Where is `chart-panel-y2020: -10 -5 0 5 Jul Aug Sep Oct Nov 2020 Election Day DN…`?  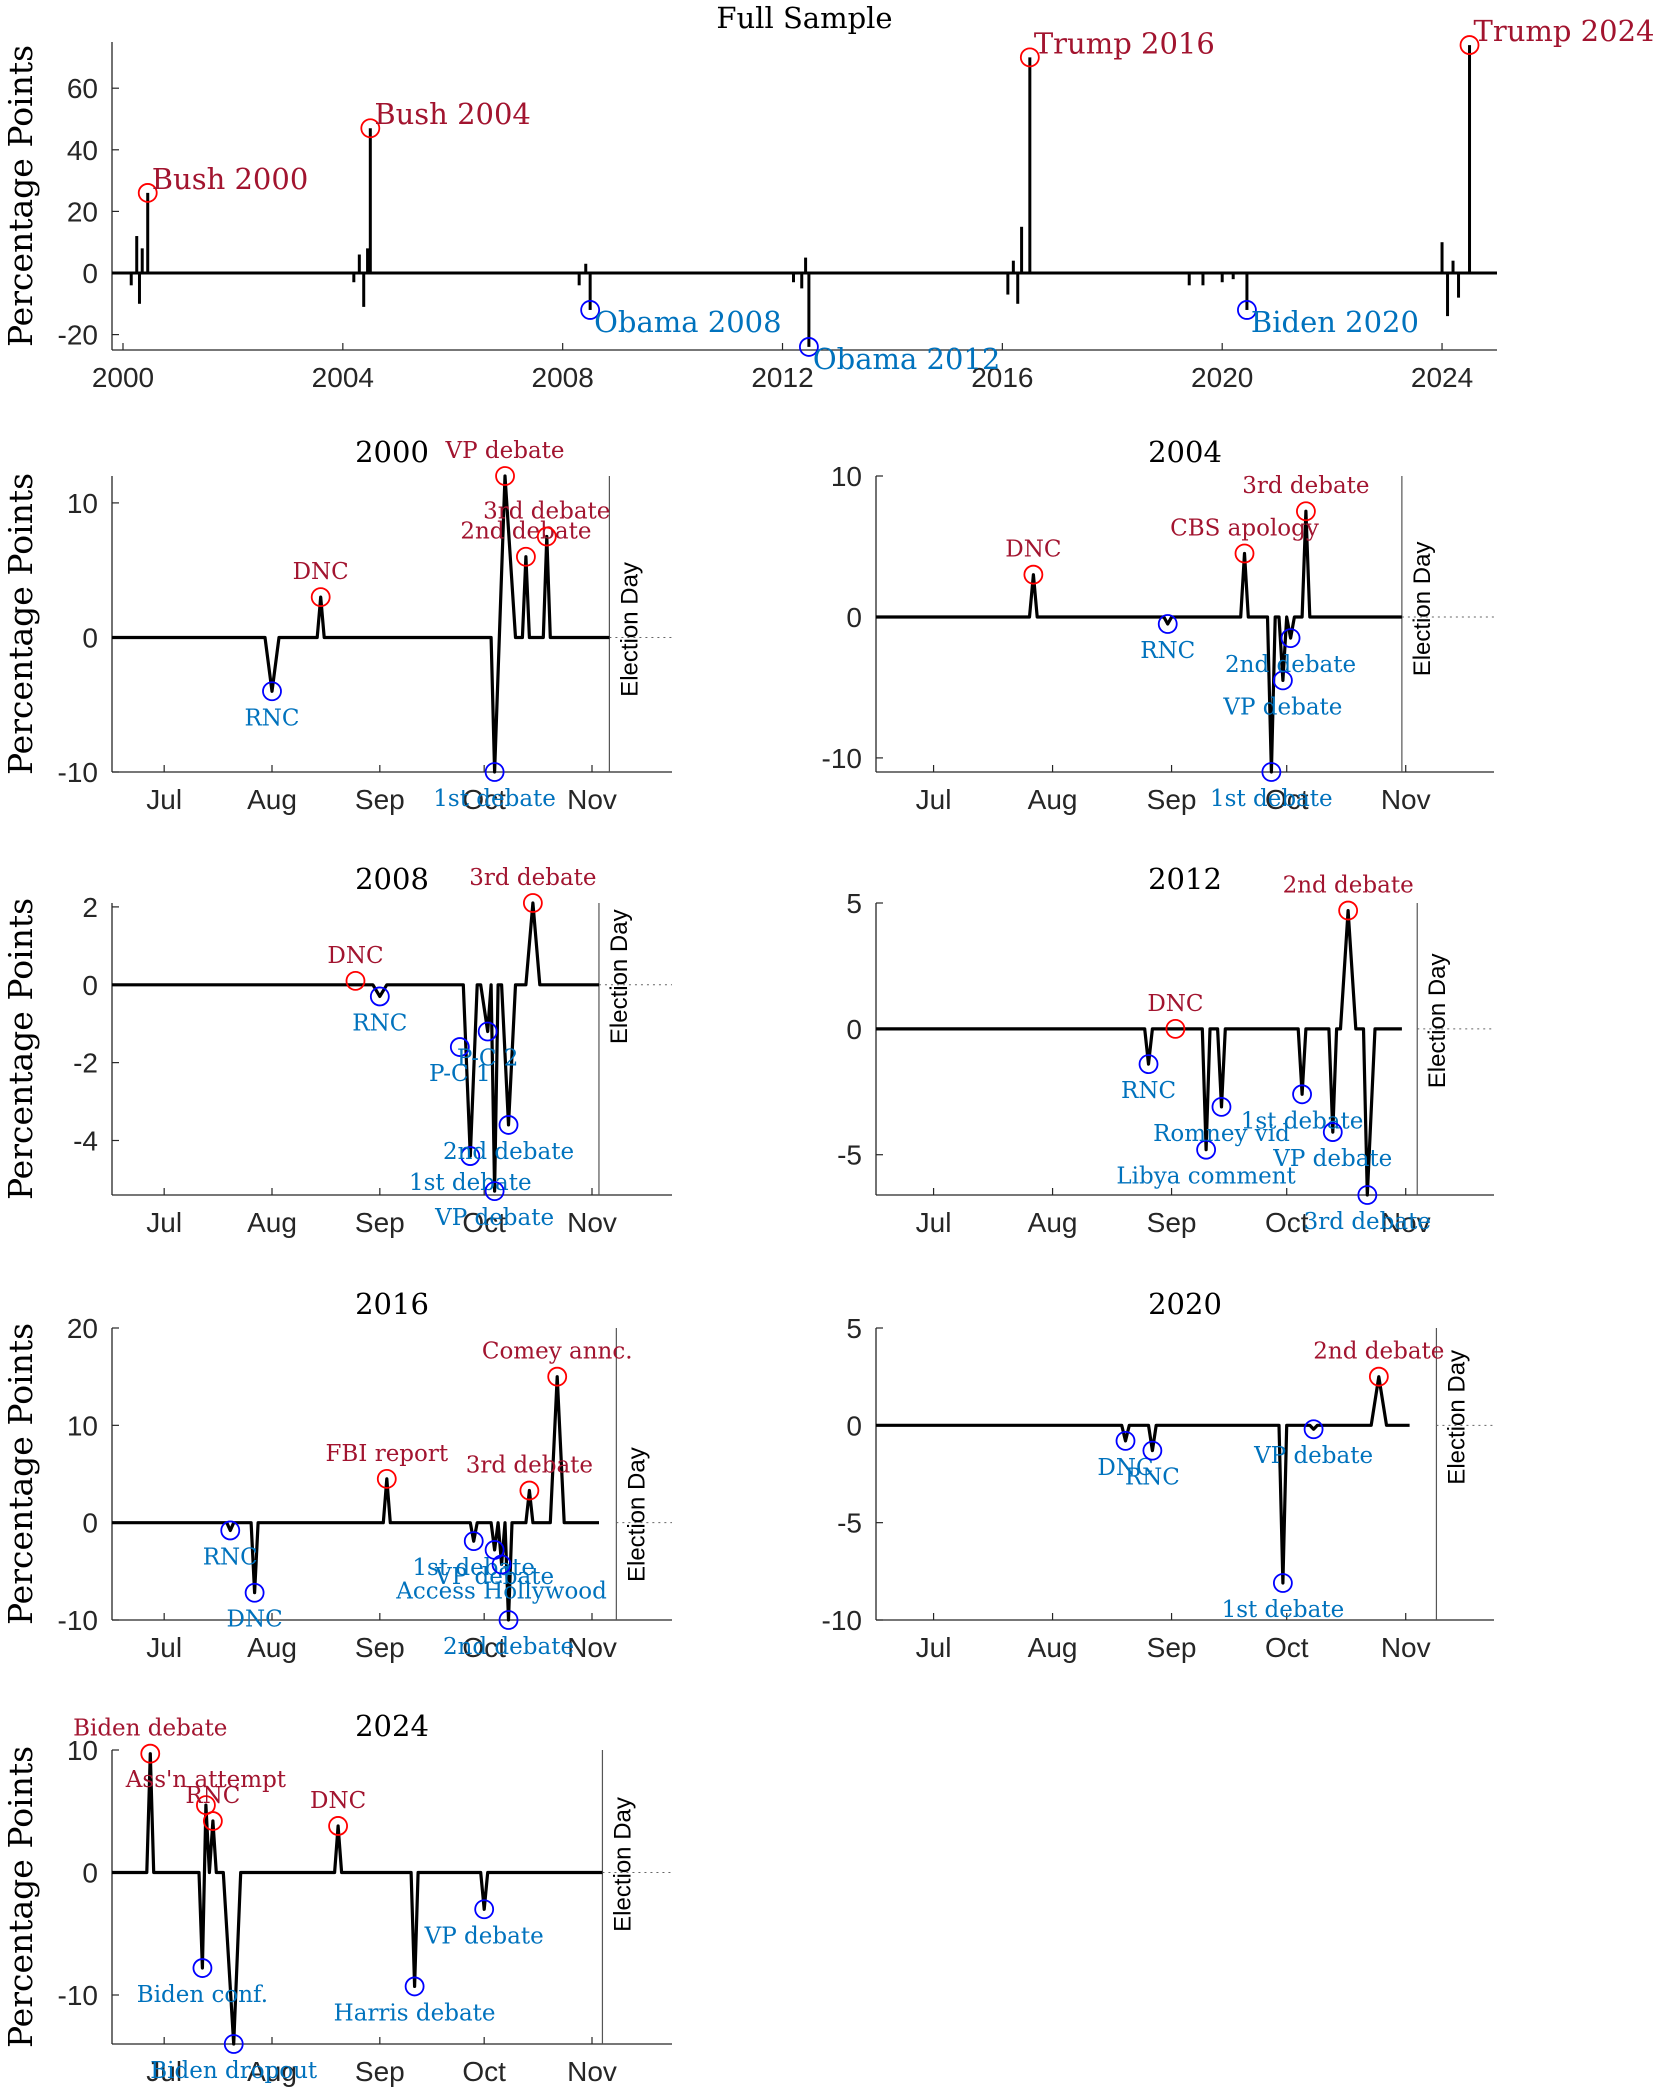
chart-panel-y2020: -10 -5 0 5 Jul Aug Sep Oct Nov 2020 Election Day DN… is located at coordinates (1158, 1475).